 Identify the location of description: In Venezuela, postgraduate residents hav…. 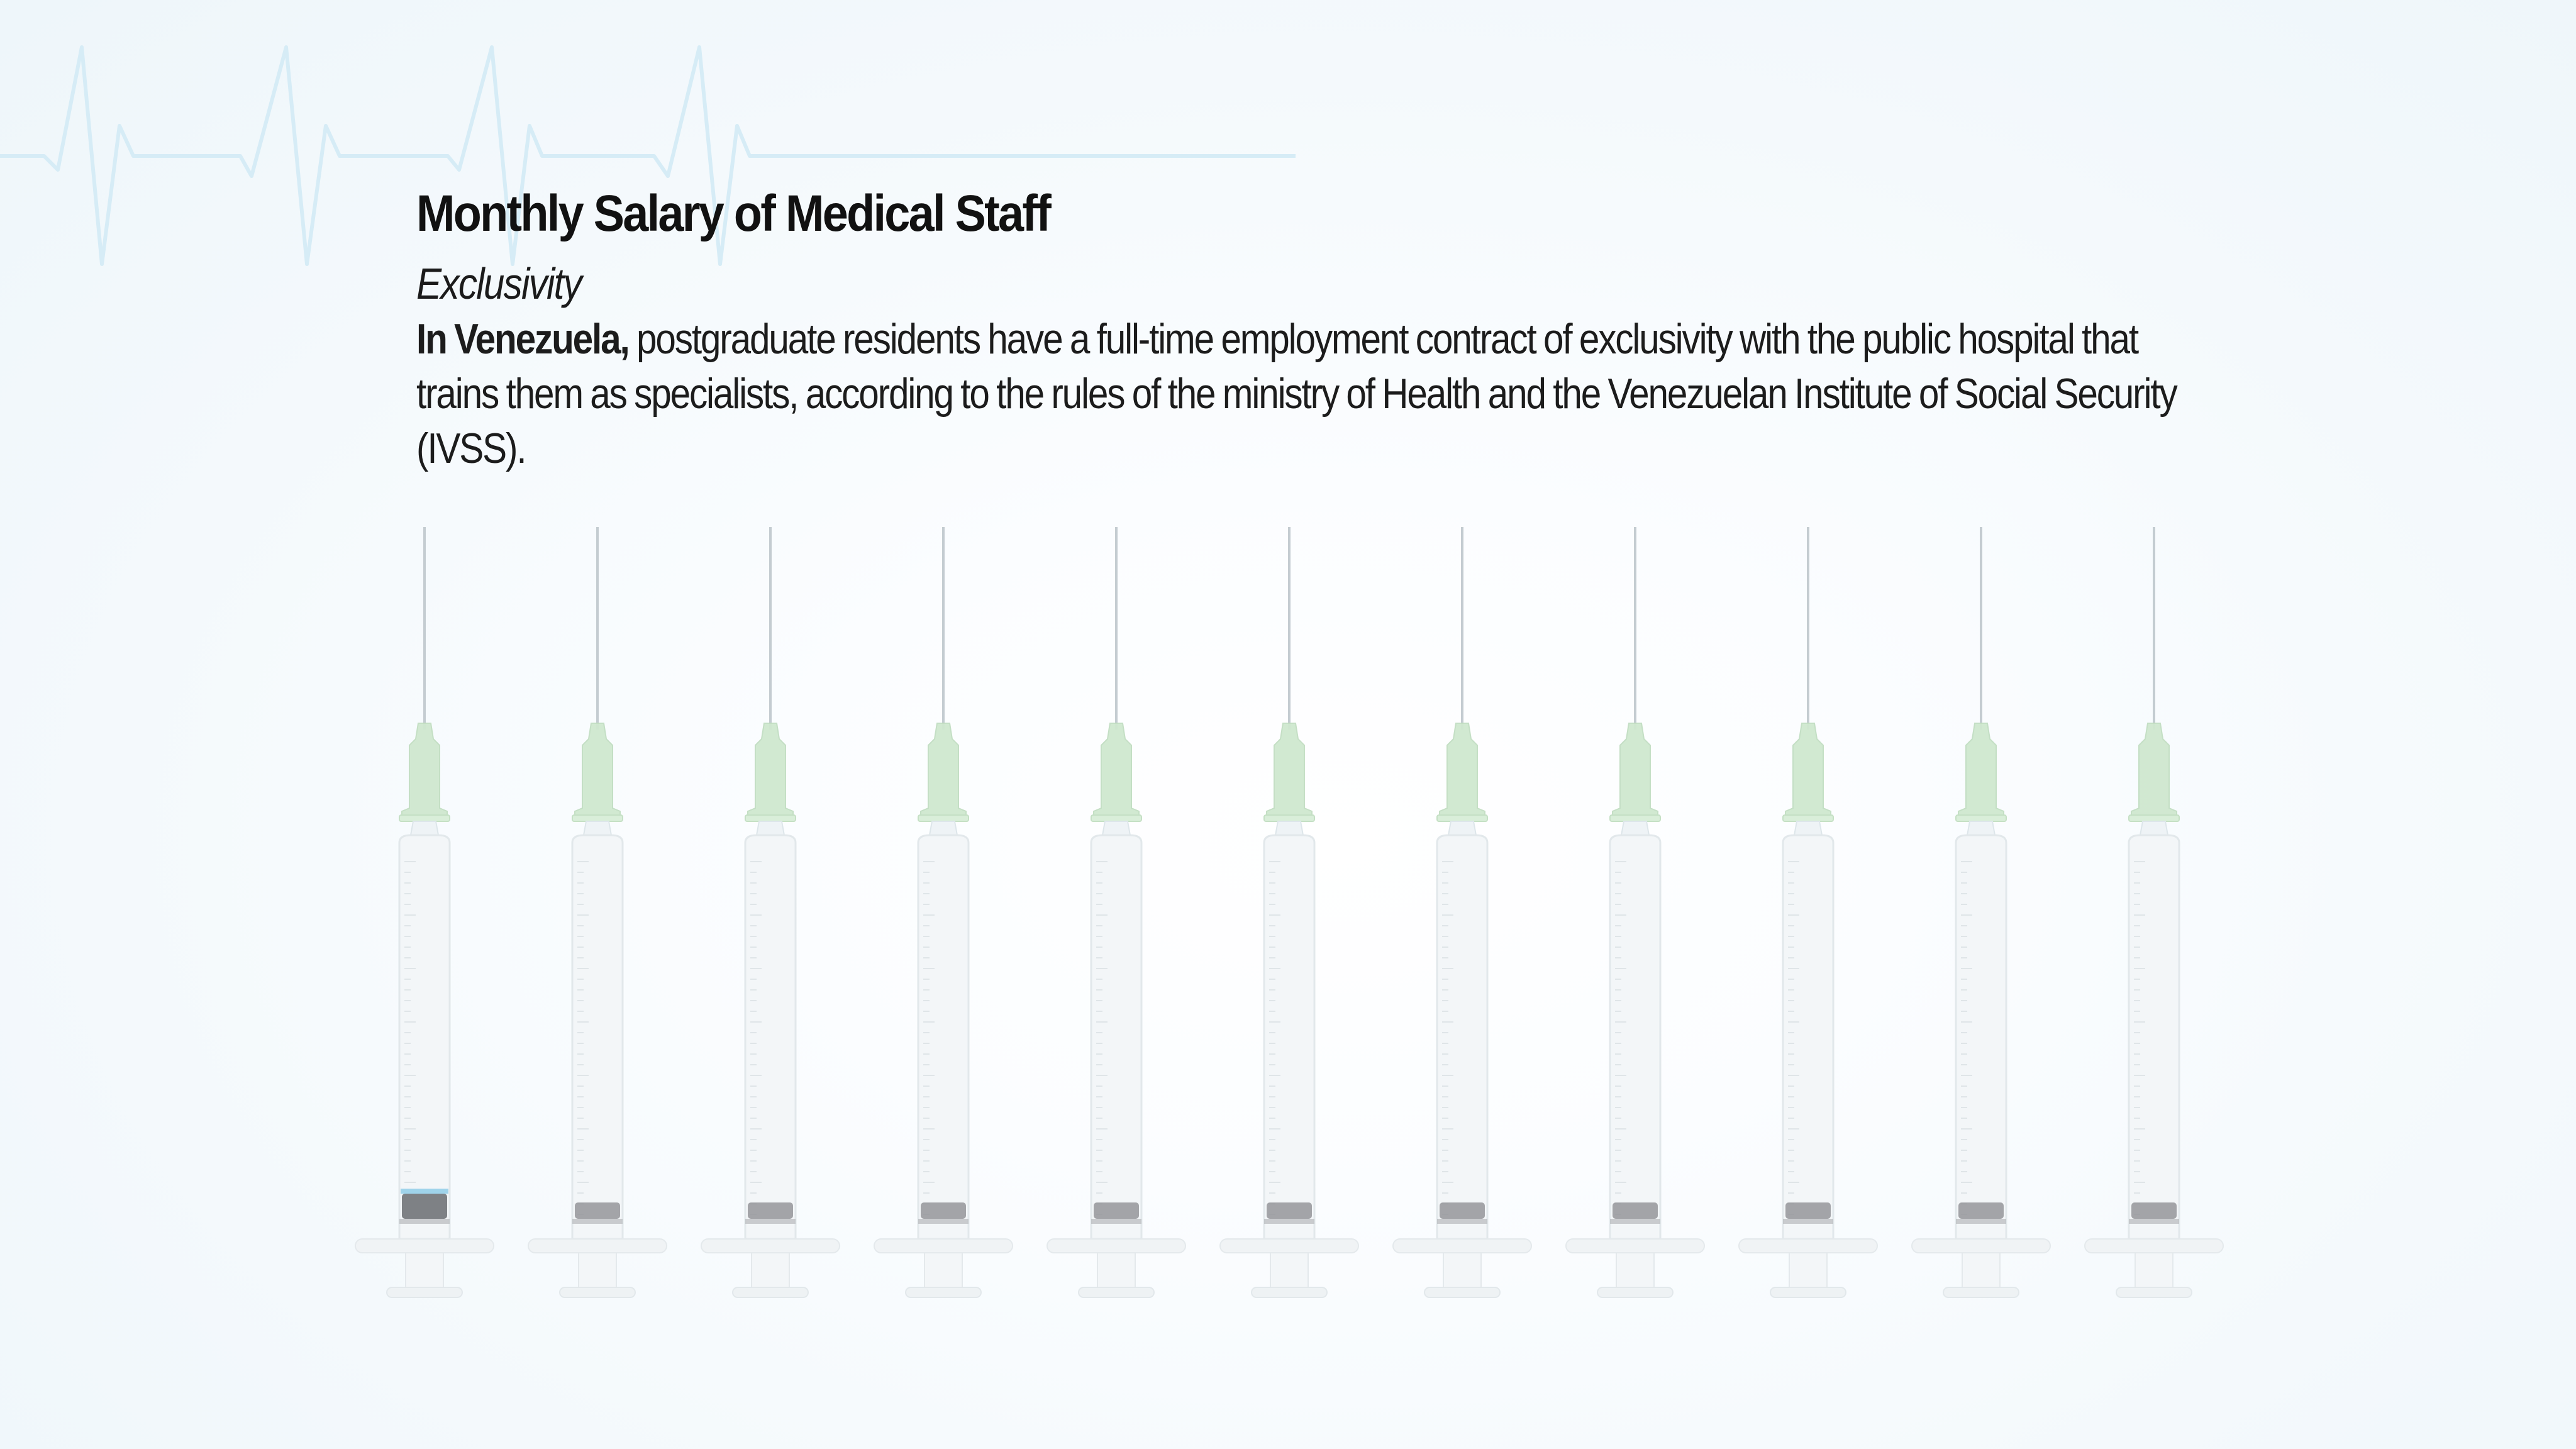
(1314, 394).